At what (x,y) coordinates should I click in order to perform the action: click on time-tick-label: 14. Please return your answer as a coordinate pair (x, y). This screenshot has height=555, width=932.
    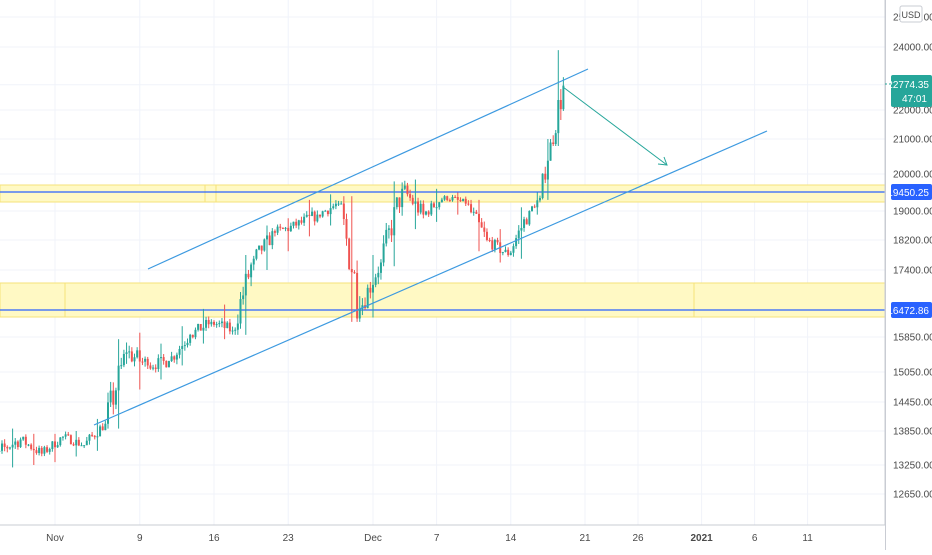
    Looking at the image, I should click on (511, 538).